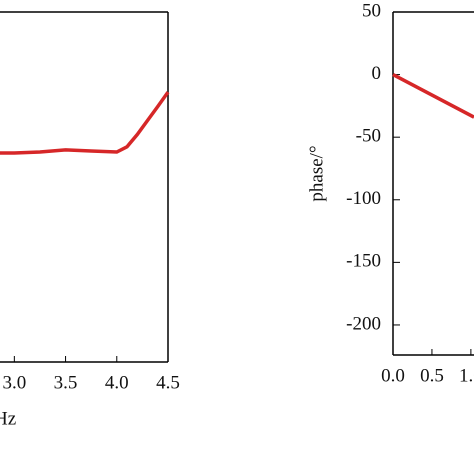 This screenshot has width=474, height=474. Describe the element at coordinates (8, 418) in the screenshot. I see `x-axis-label: Hz` at that location.